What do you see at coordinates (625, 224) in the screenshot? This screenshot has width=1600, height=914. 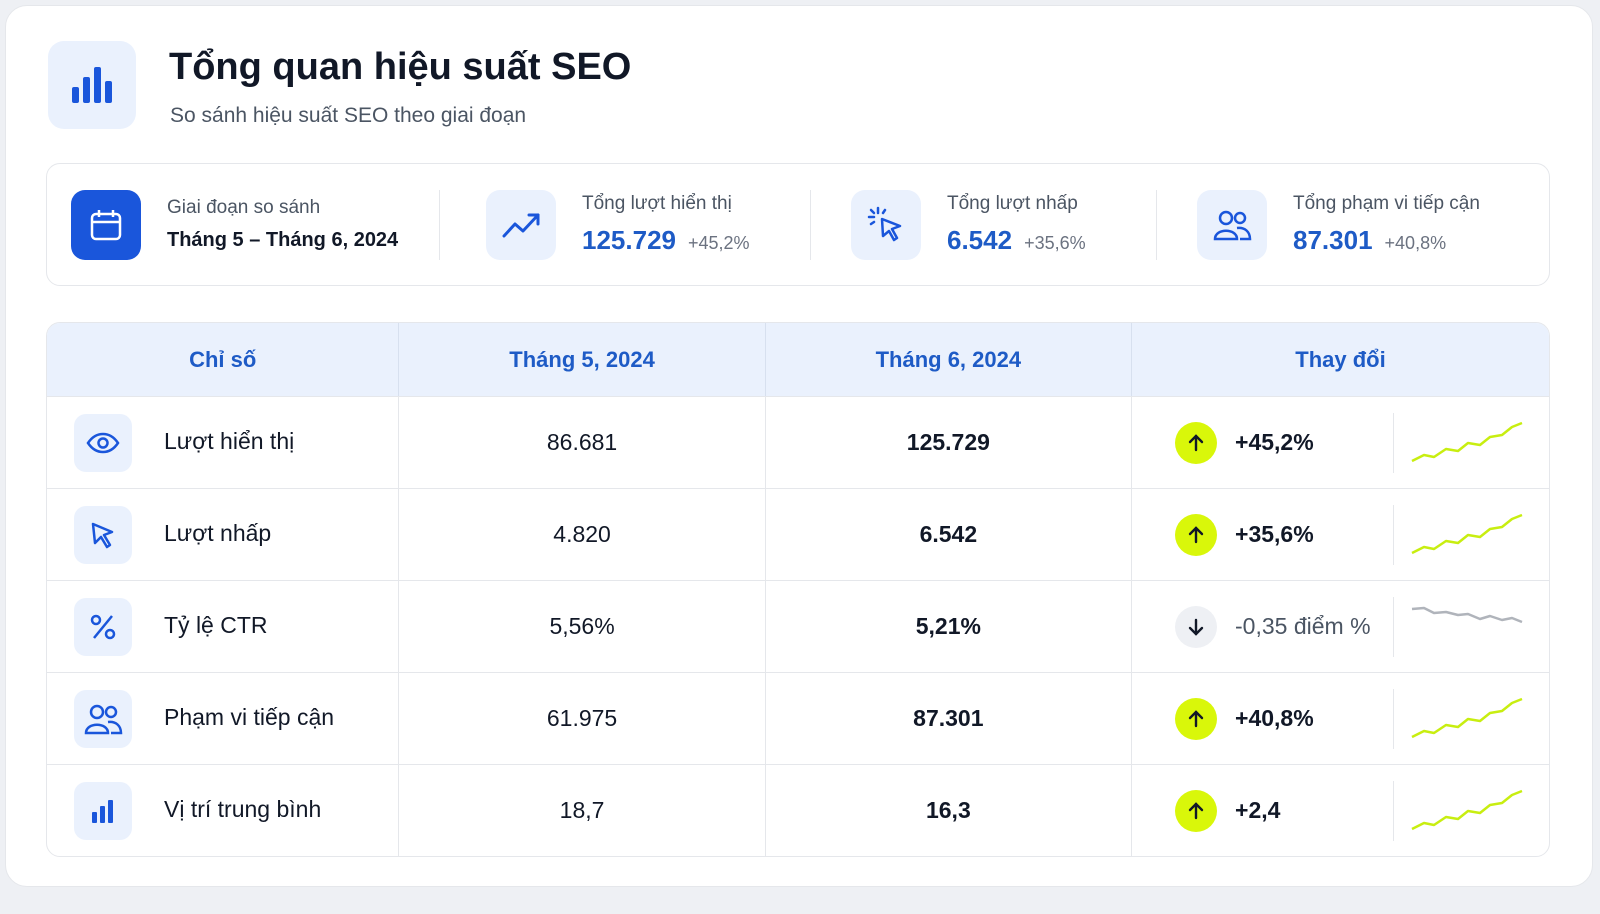 I see `div-shape: Tổng lượt hiển thị 125.729 +45,2%` at bounding box center [625, 224].